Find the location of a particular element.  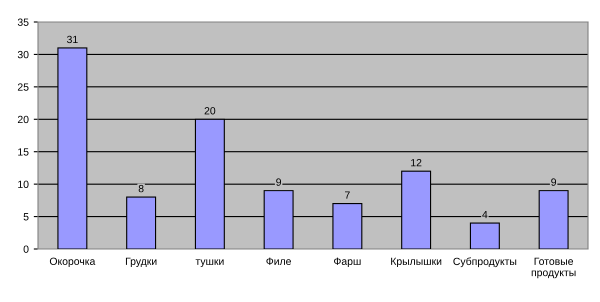

data-label: 4 is located at coordinates (485, 214).